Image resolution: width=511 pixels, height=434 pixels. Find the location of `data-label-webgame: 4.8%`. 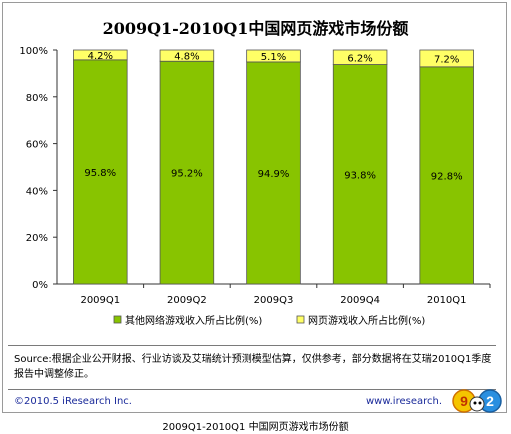

data-label-webgame: 4.8% is located at coordinates (186, 57).